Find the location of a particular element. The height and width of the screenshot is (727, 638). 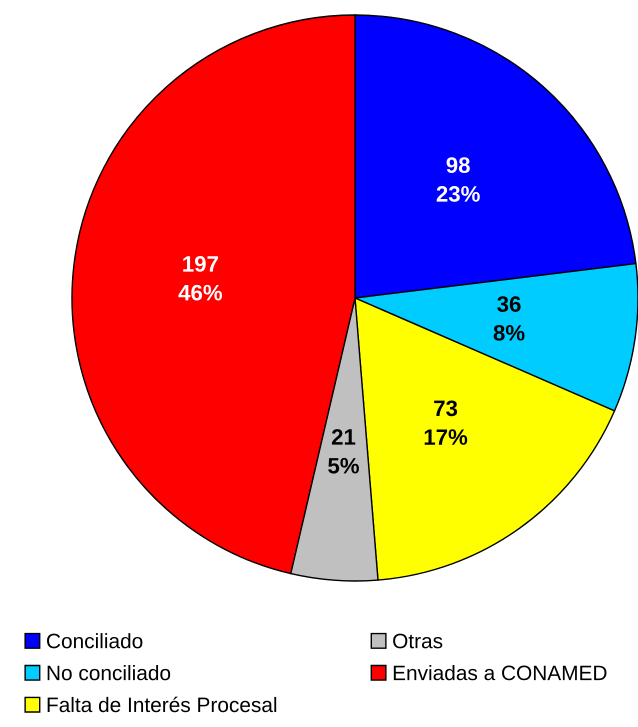

data-label: 98 23% is located at coordinates (458, 179).